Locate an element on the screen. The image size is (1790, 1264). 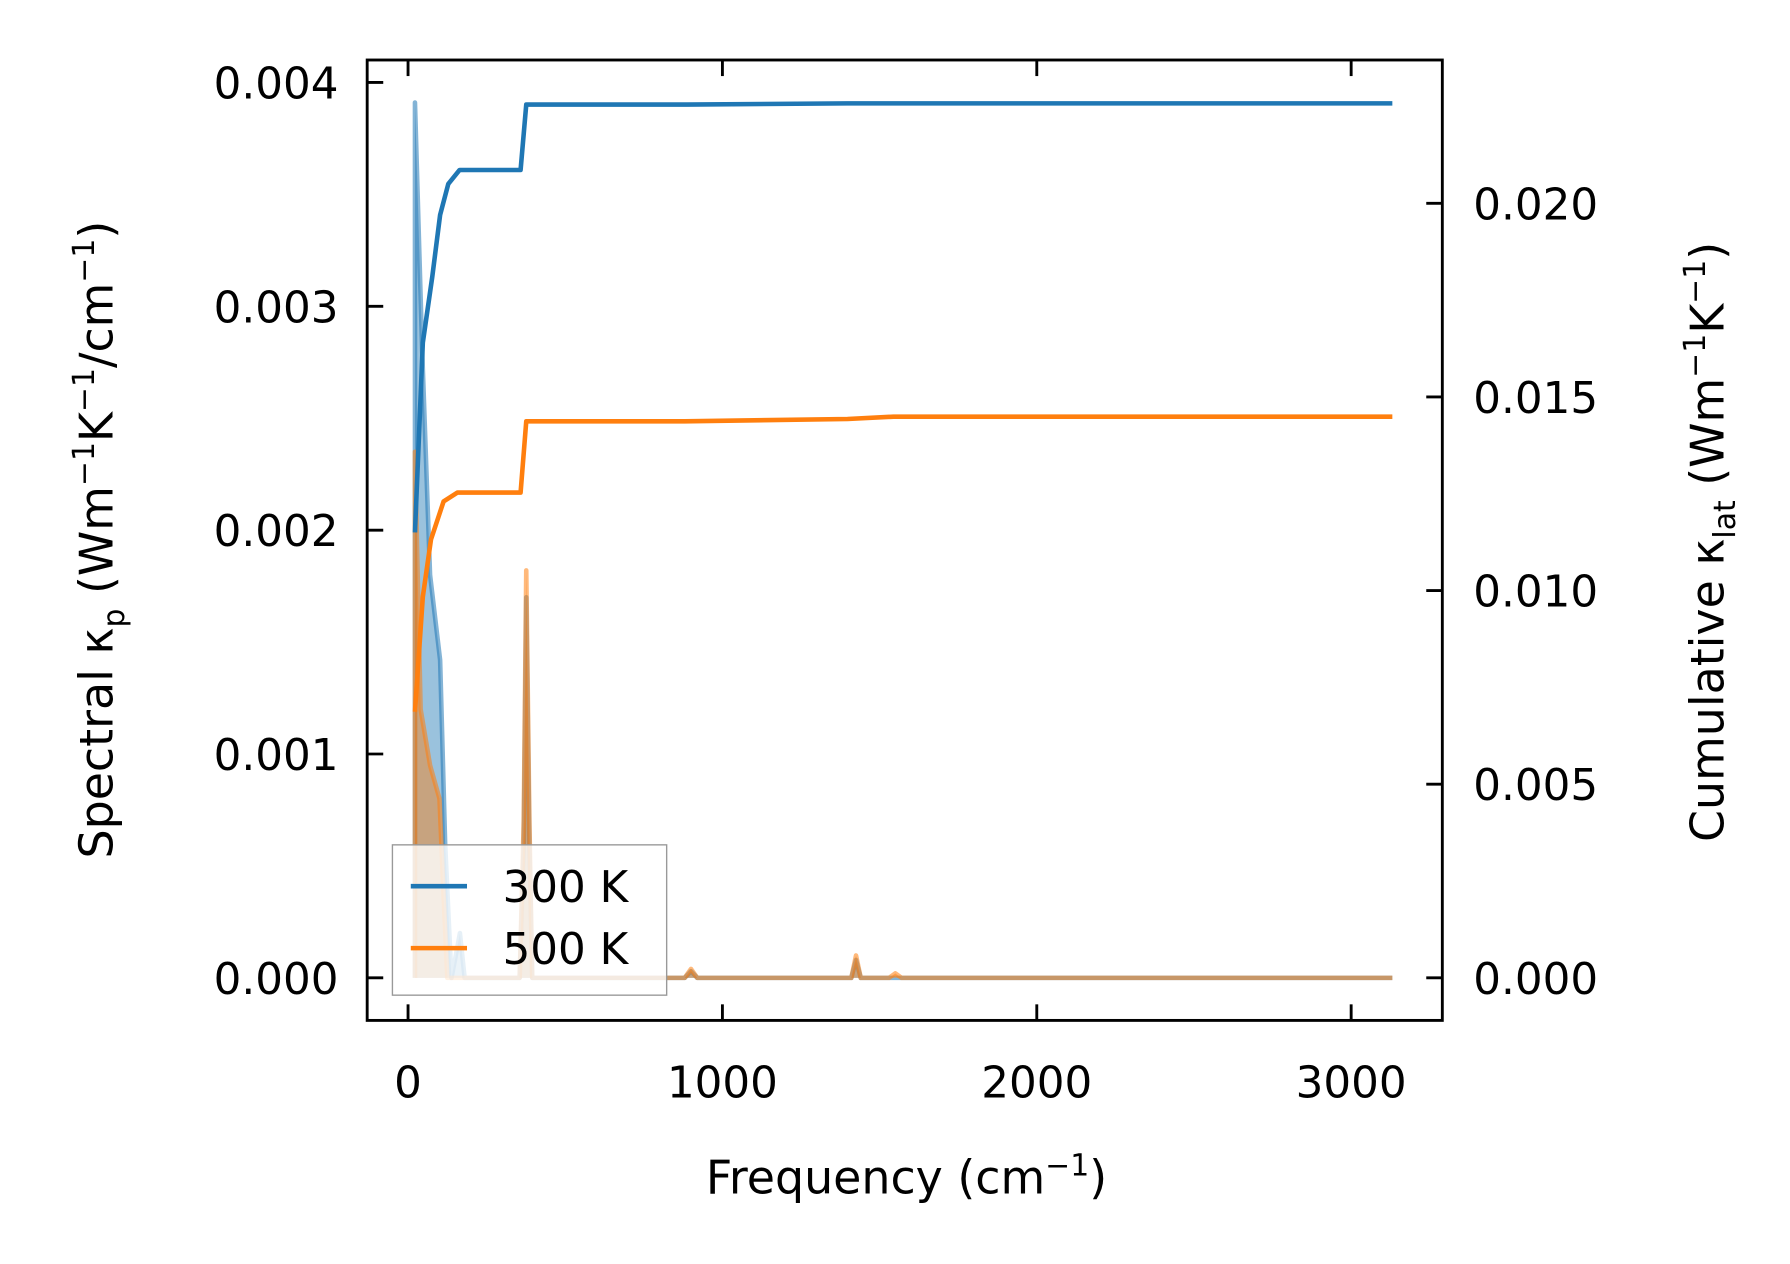
x-axis-label: Frequency (cm−1) is located at coordinates (906, 1176).